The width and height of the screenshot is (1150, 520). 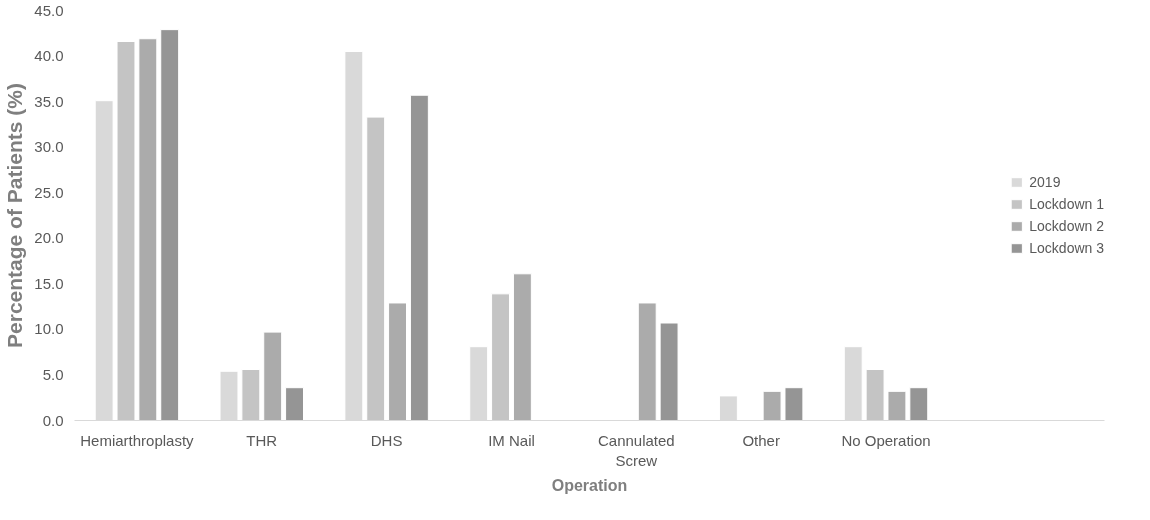 What do you see at coordinates (49, 329) in the screenshot?
I see `y-tick-label: 10.0` at bounding box center [49, 329].